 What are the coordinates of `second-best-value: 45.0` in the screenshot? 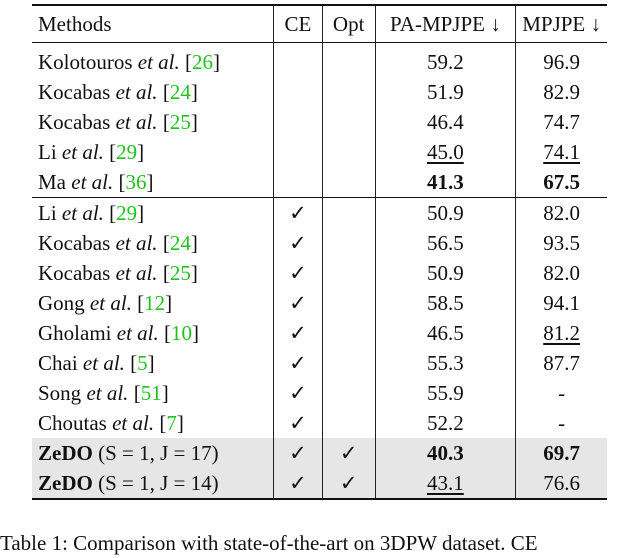 It's located at (445, 152).